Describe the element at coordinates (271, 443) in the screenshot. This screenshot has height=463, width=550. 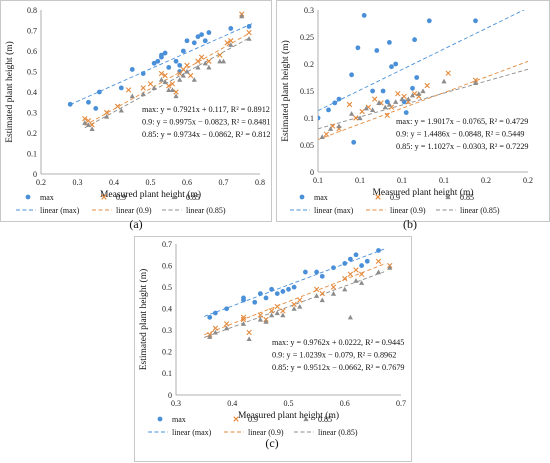
I see `panel-caption: (c)` at that location.